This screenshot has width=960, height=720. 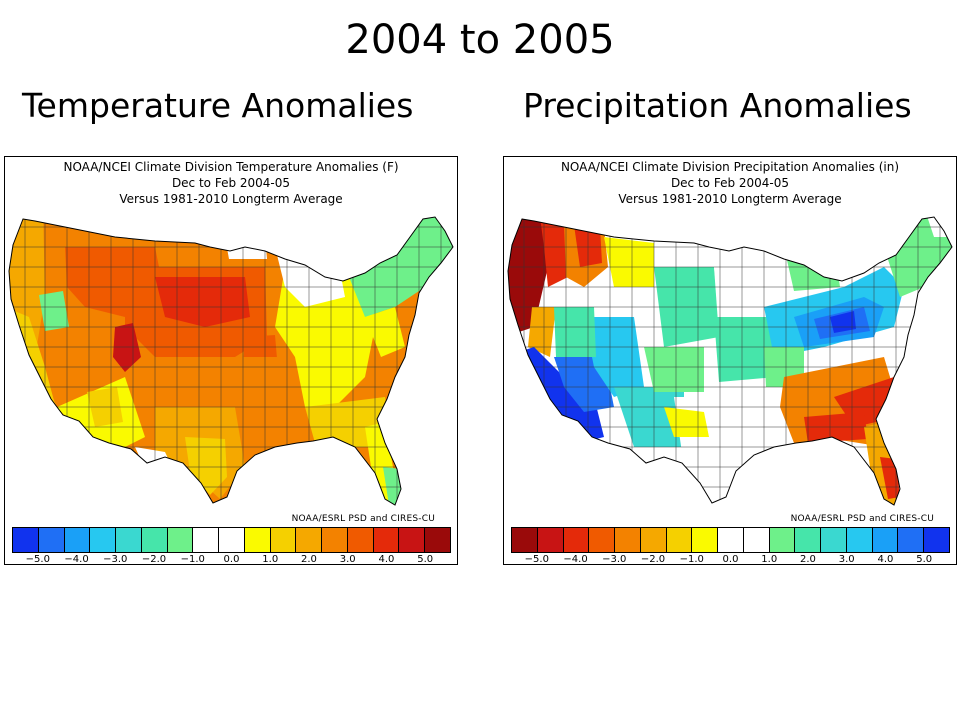 What do you see at coordinates (218, 105) in the screenshot?
I see `temperature-heading: Temperature Anomalies` at bounding box center [218, 105].